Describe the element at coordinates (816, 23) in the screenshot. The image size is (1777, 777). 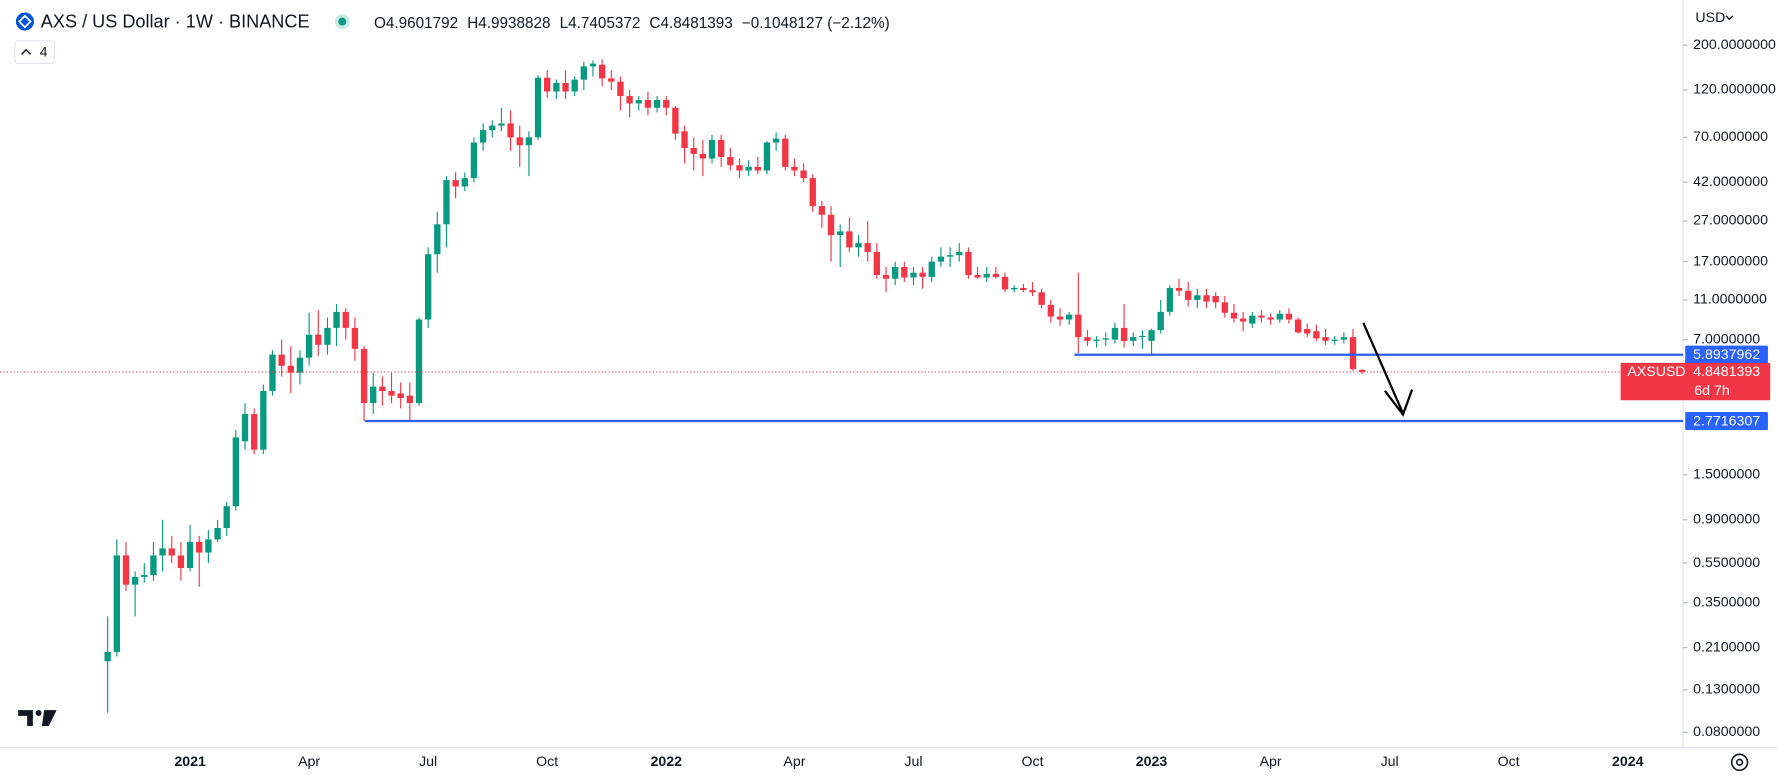
I see `ohlc-change: −0.1048127 (−2.12%)` at that location.